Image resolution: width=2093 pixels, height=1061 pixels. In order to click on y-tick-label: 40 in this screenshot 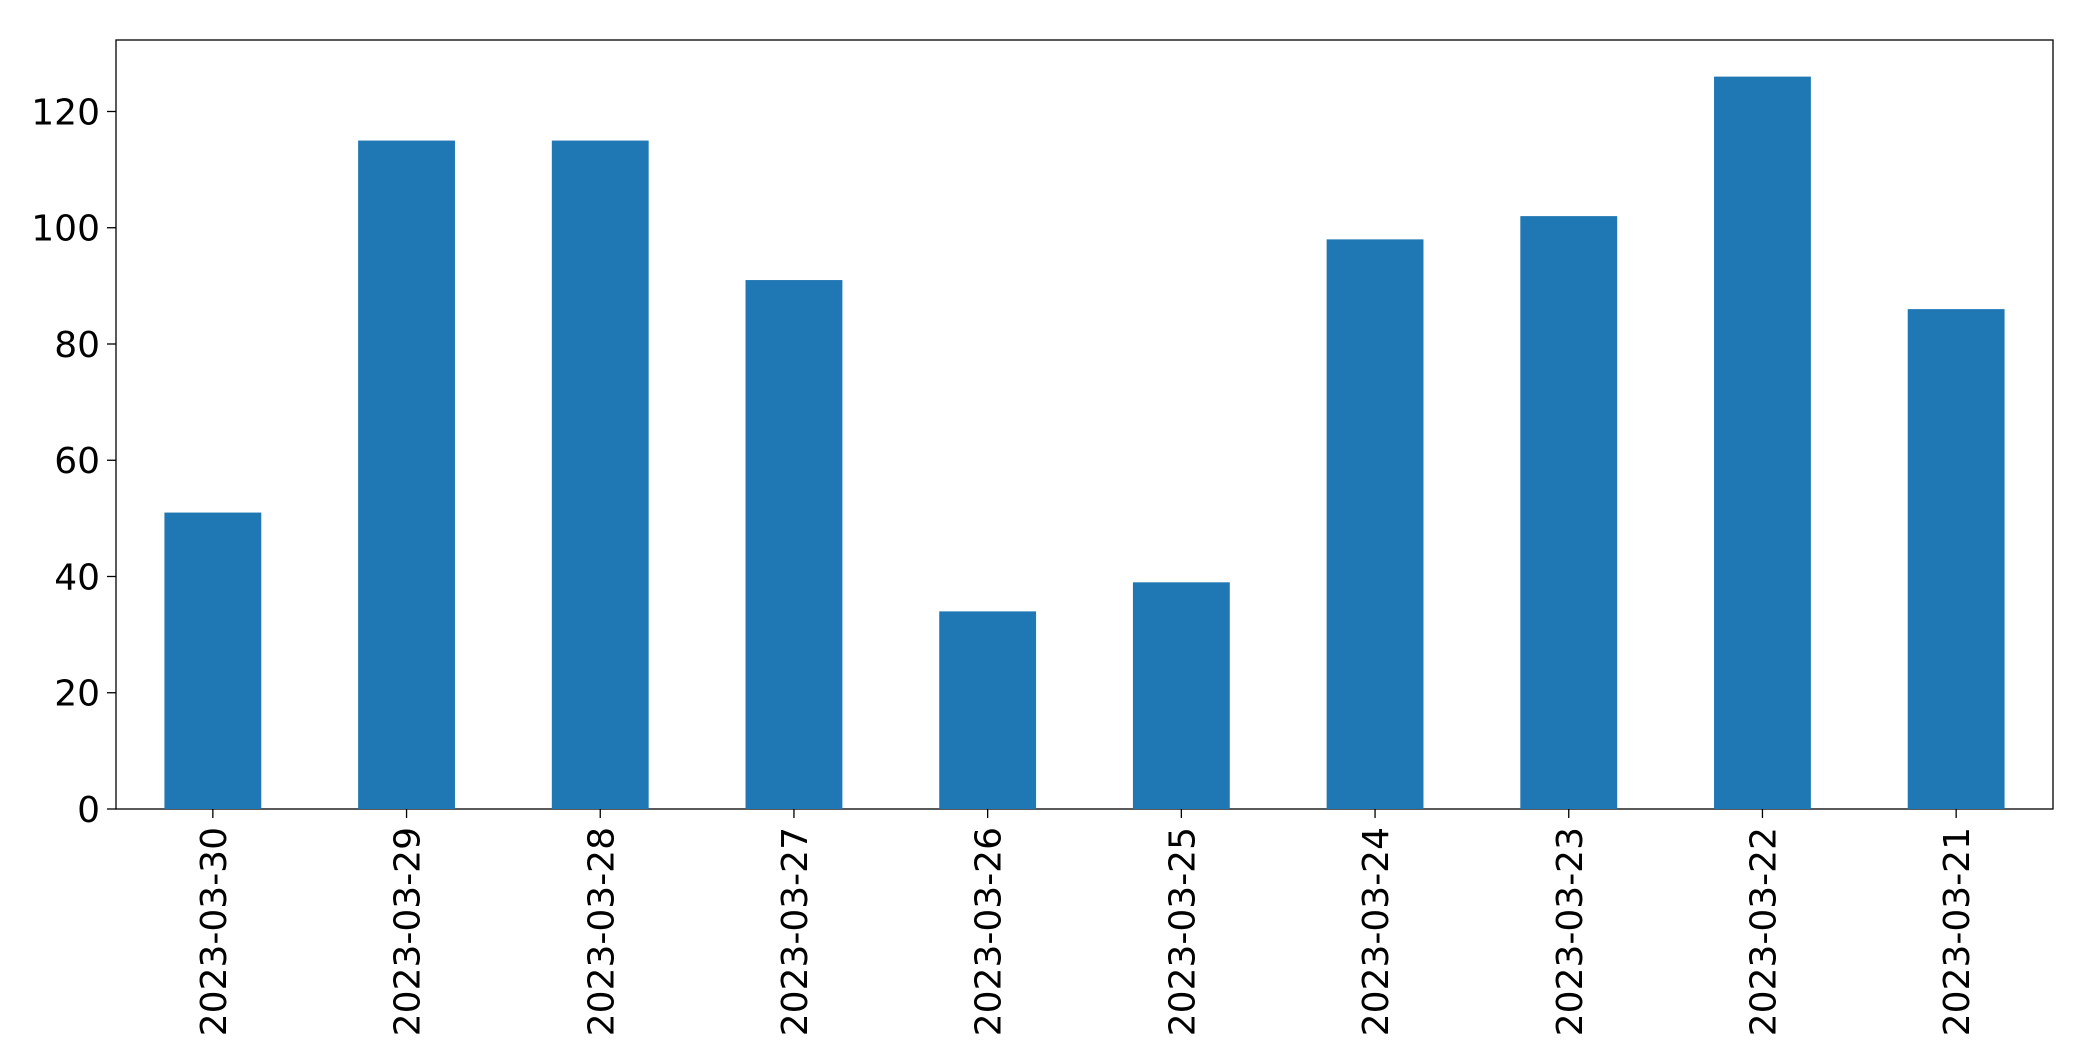, I will do `click(77, 577)`.